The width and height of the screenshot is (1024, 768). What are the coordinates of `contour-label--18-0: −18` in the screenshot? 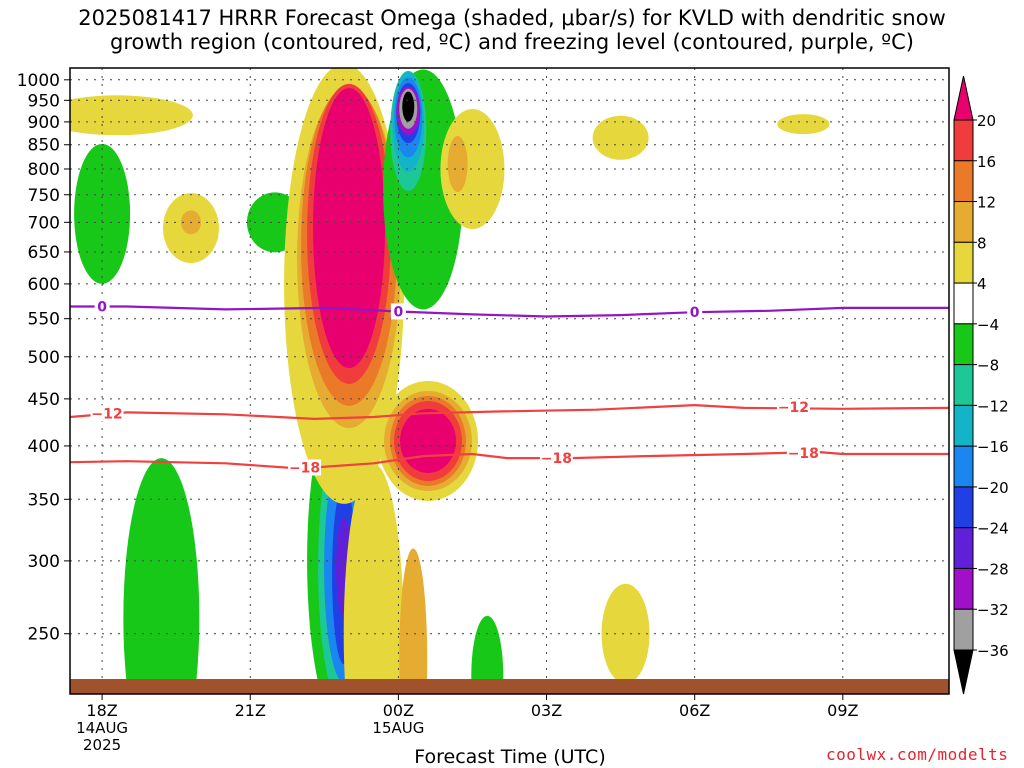 It's located at (304, 468).